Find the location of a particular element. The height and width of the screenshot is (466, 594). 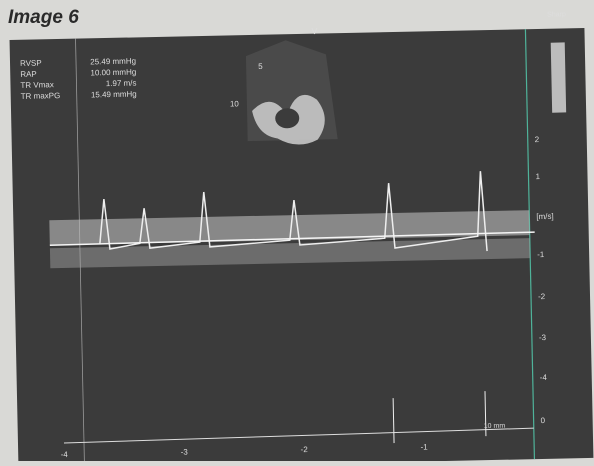

velocity-label: -4 is located at coordinates (544, 377).